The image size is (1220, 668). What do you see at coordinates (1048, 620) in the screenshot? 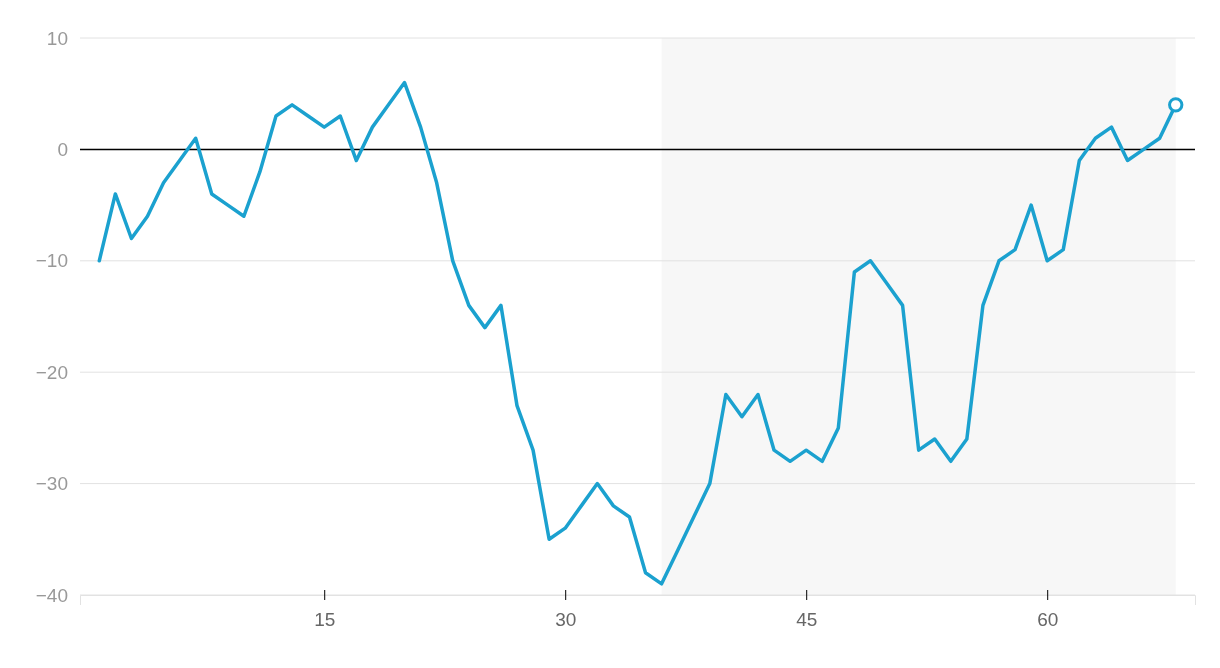
I see `x-tick-label: 60` at bounding box center [1048, 620].